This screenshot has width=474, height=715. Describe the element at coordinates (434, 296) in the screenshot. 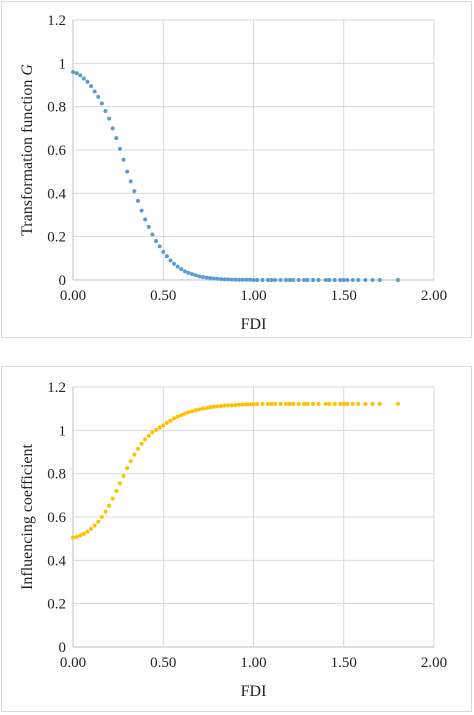

I see `x-tick-label: 2.00` at that location.